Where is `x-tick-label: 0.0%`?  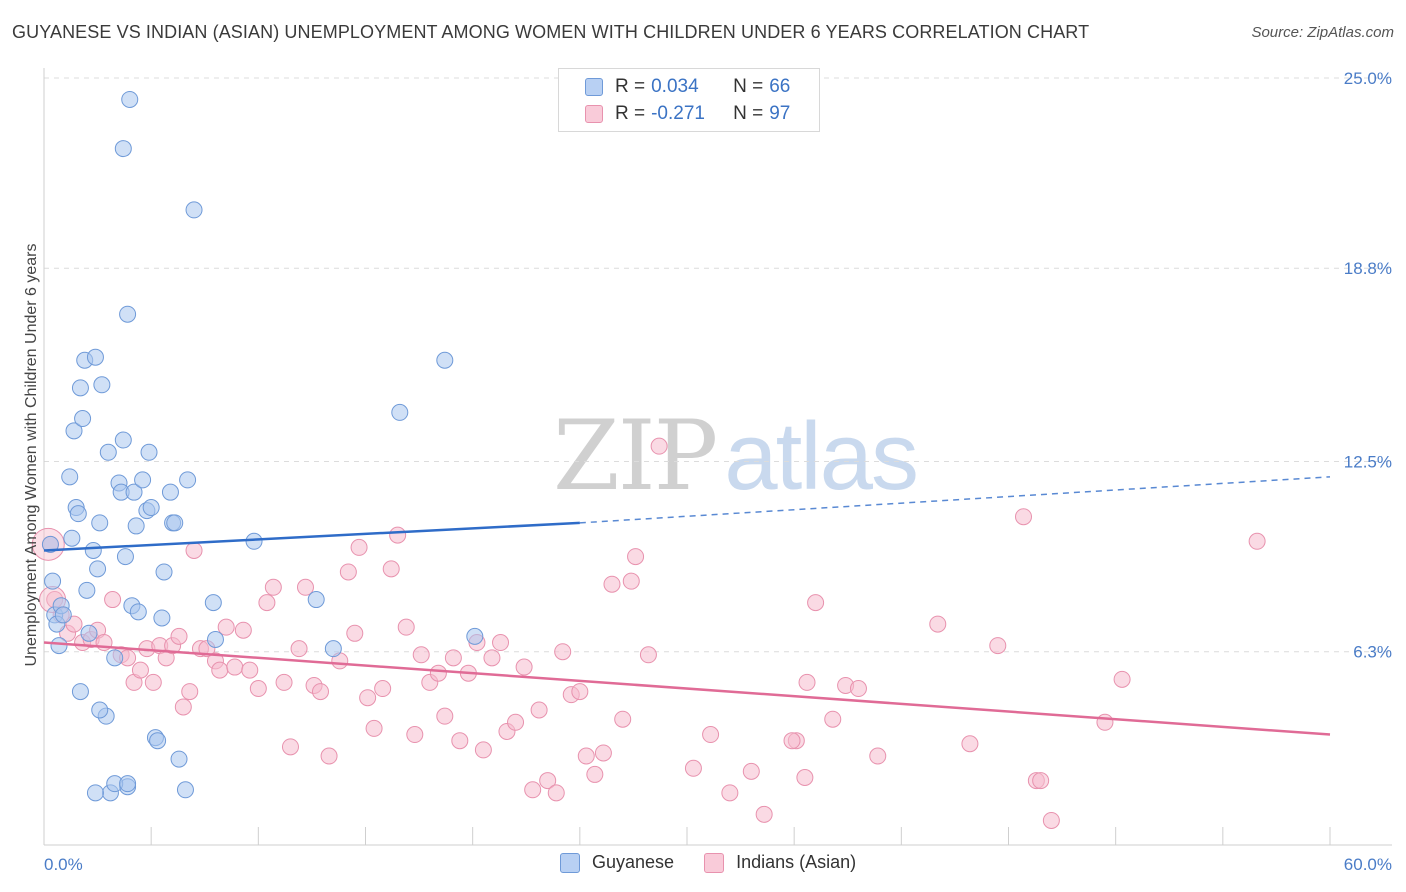
x-tick-label: 0.0% is located at coordinates (63, 864).